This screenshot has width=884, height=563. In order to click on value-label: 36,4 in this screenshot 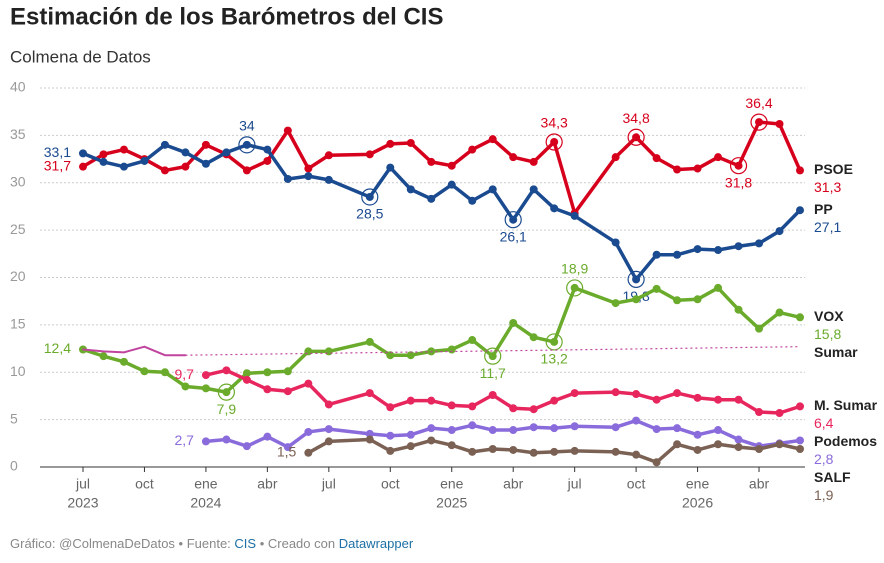, I will do `click(758, 103)`.